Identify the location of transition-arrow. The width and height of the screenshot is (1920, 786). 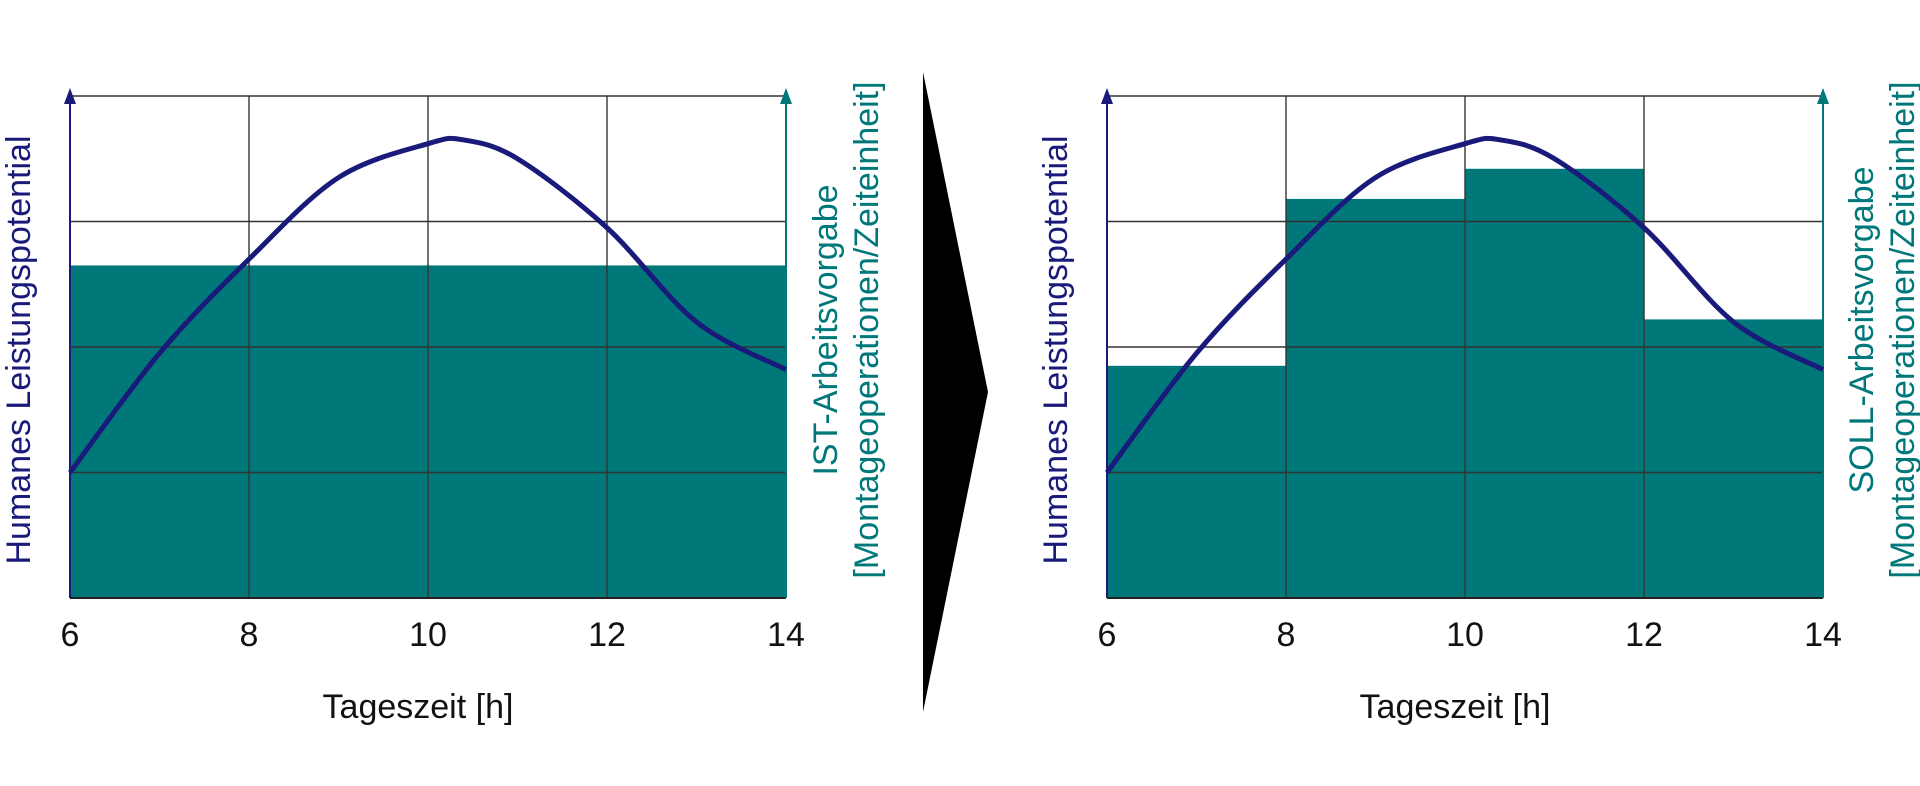
(955, 392).